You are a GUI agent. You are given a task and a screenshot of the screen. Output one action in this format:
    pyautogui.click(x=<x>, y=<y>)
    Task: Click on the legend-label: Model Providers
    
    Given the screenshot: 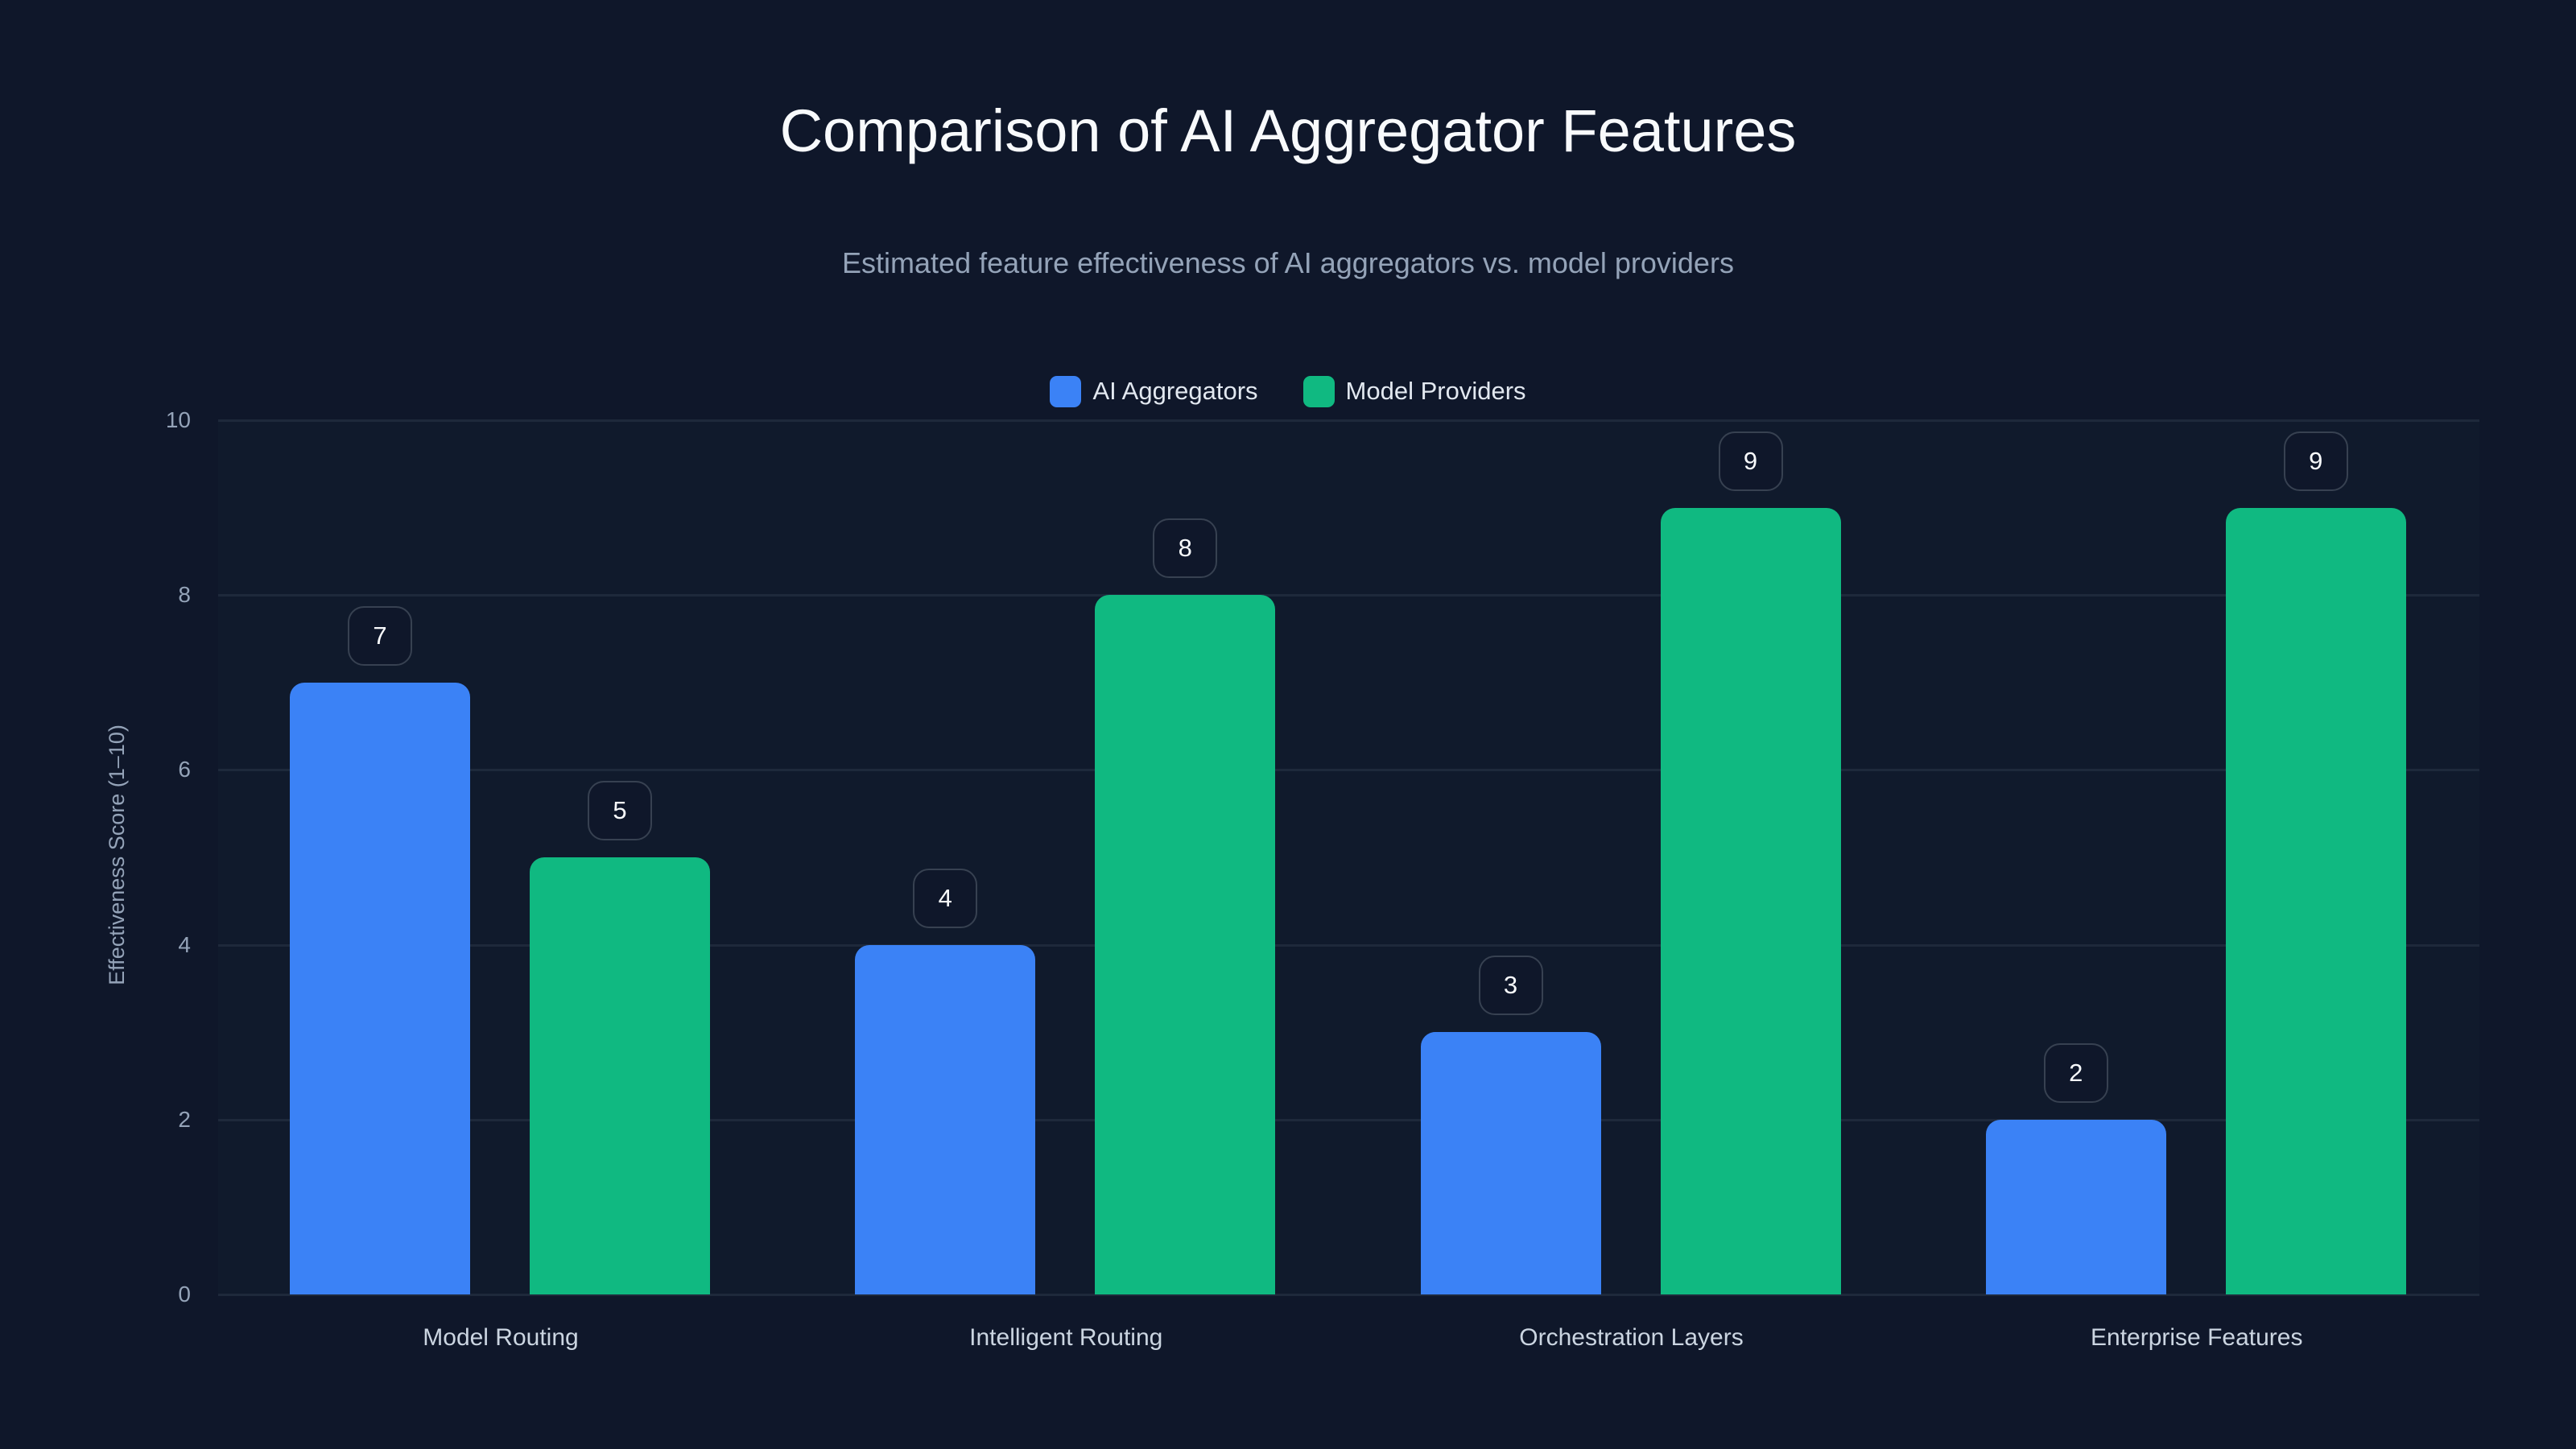 What is the action you would take?
    pyautogui.click(x=1435, y=391)
    